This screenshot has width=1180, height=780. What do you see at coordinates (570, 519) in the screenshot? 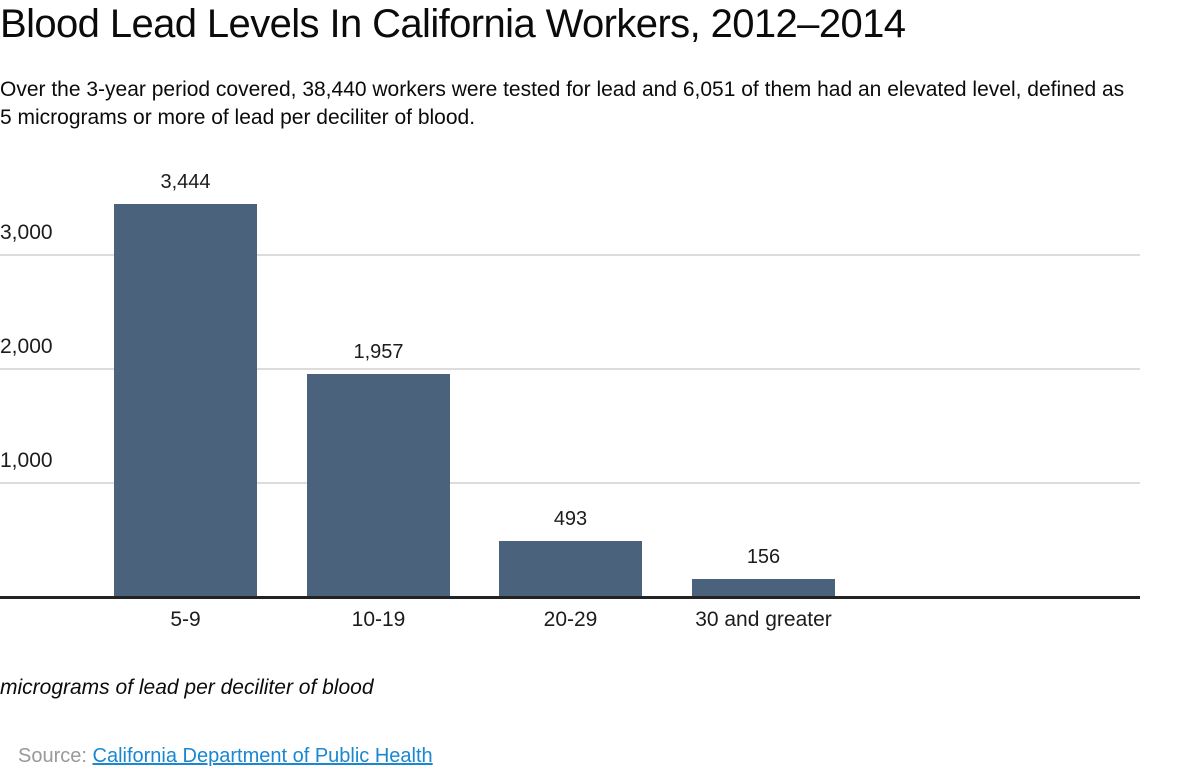
I see `bar-value-label: 493` at bounding box center [570, 519].